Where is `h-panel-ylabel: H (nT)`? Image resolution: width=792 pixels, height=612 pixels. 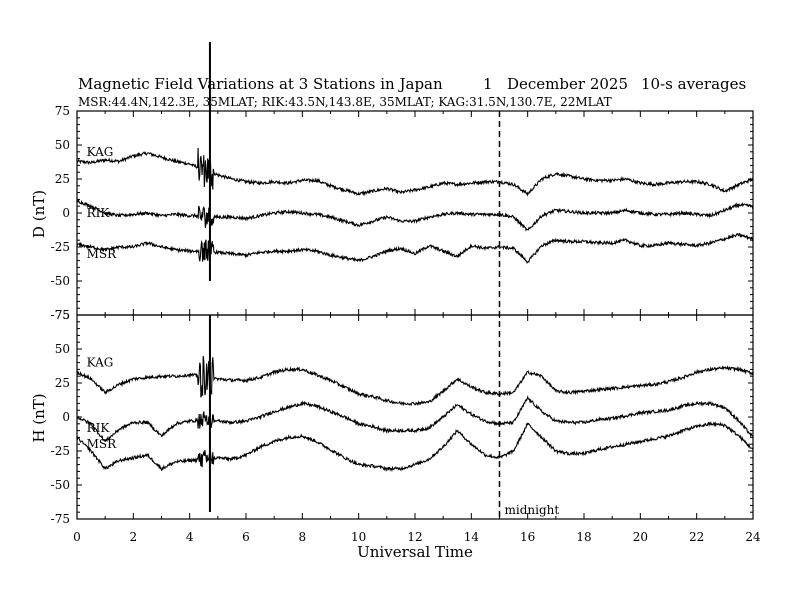
h-panel-ylabel: H (nT) is located at coordinates (39, 417).